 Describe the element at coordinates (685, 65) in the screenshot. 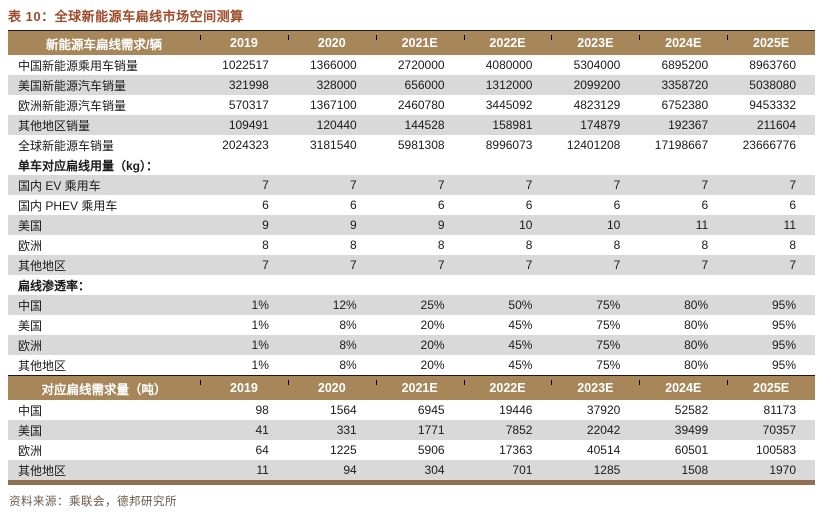

I see `value-cell: 6895200` at that location.